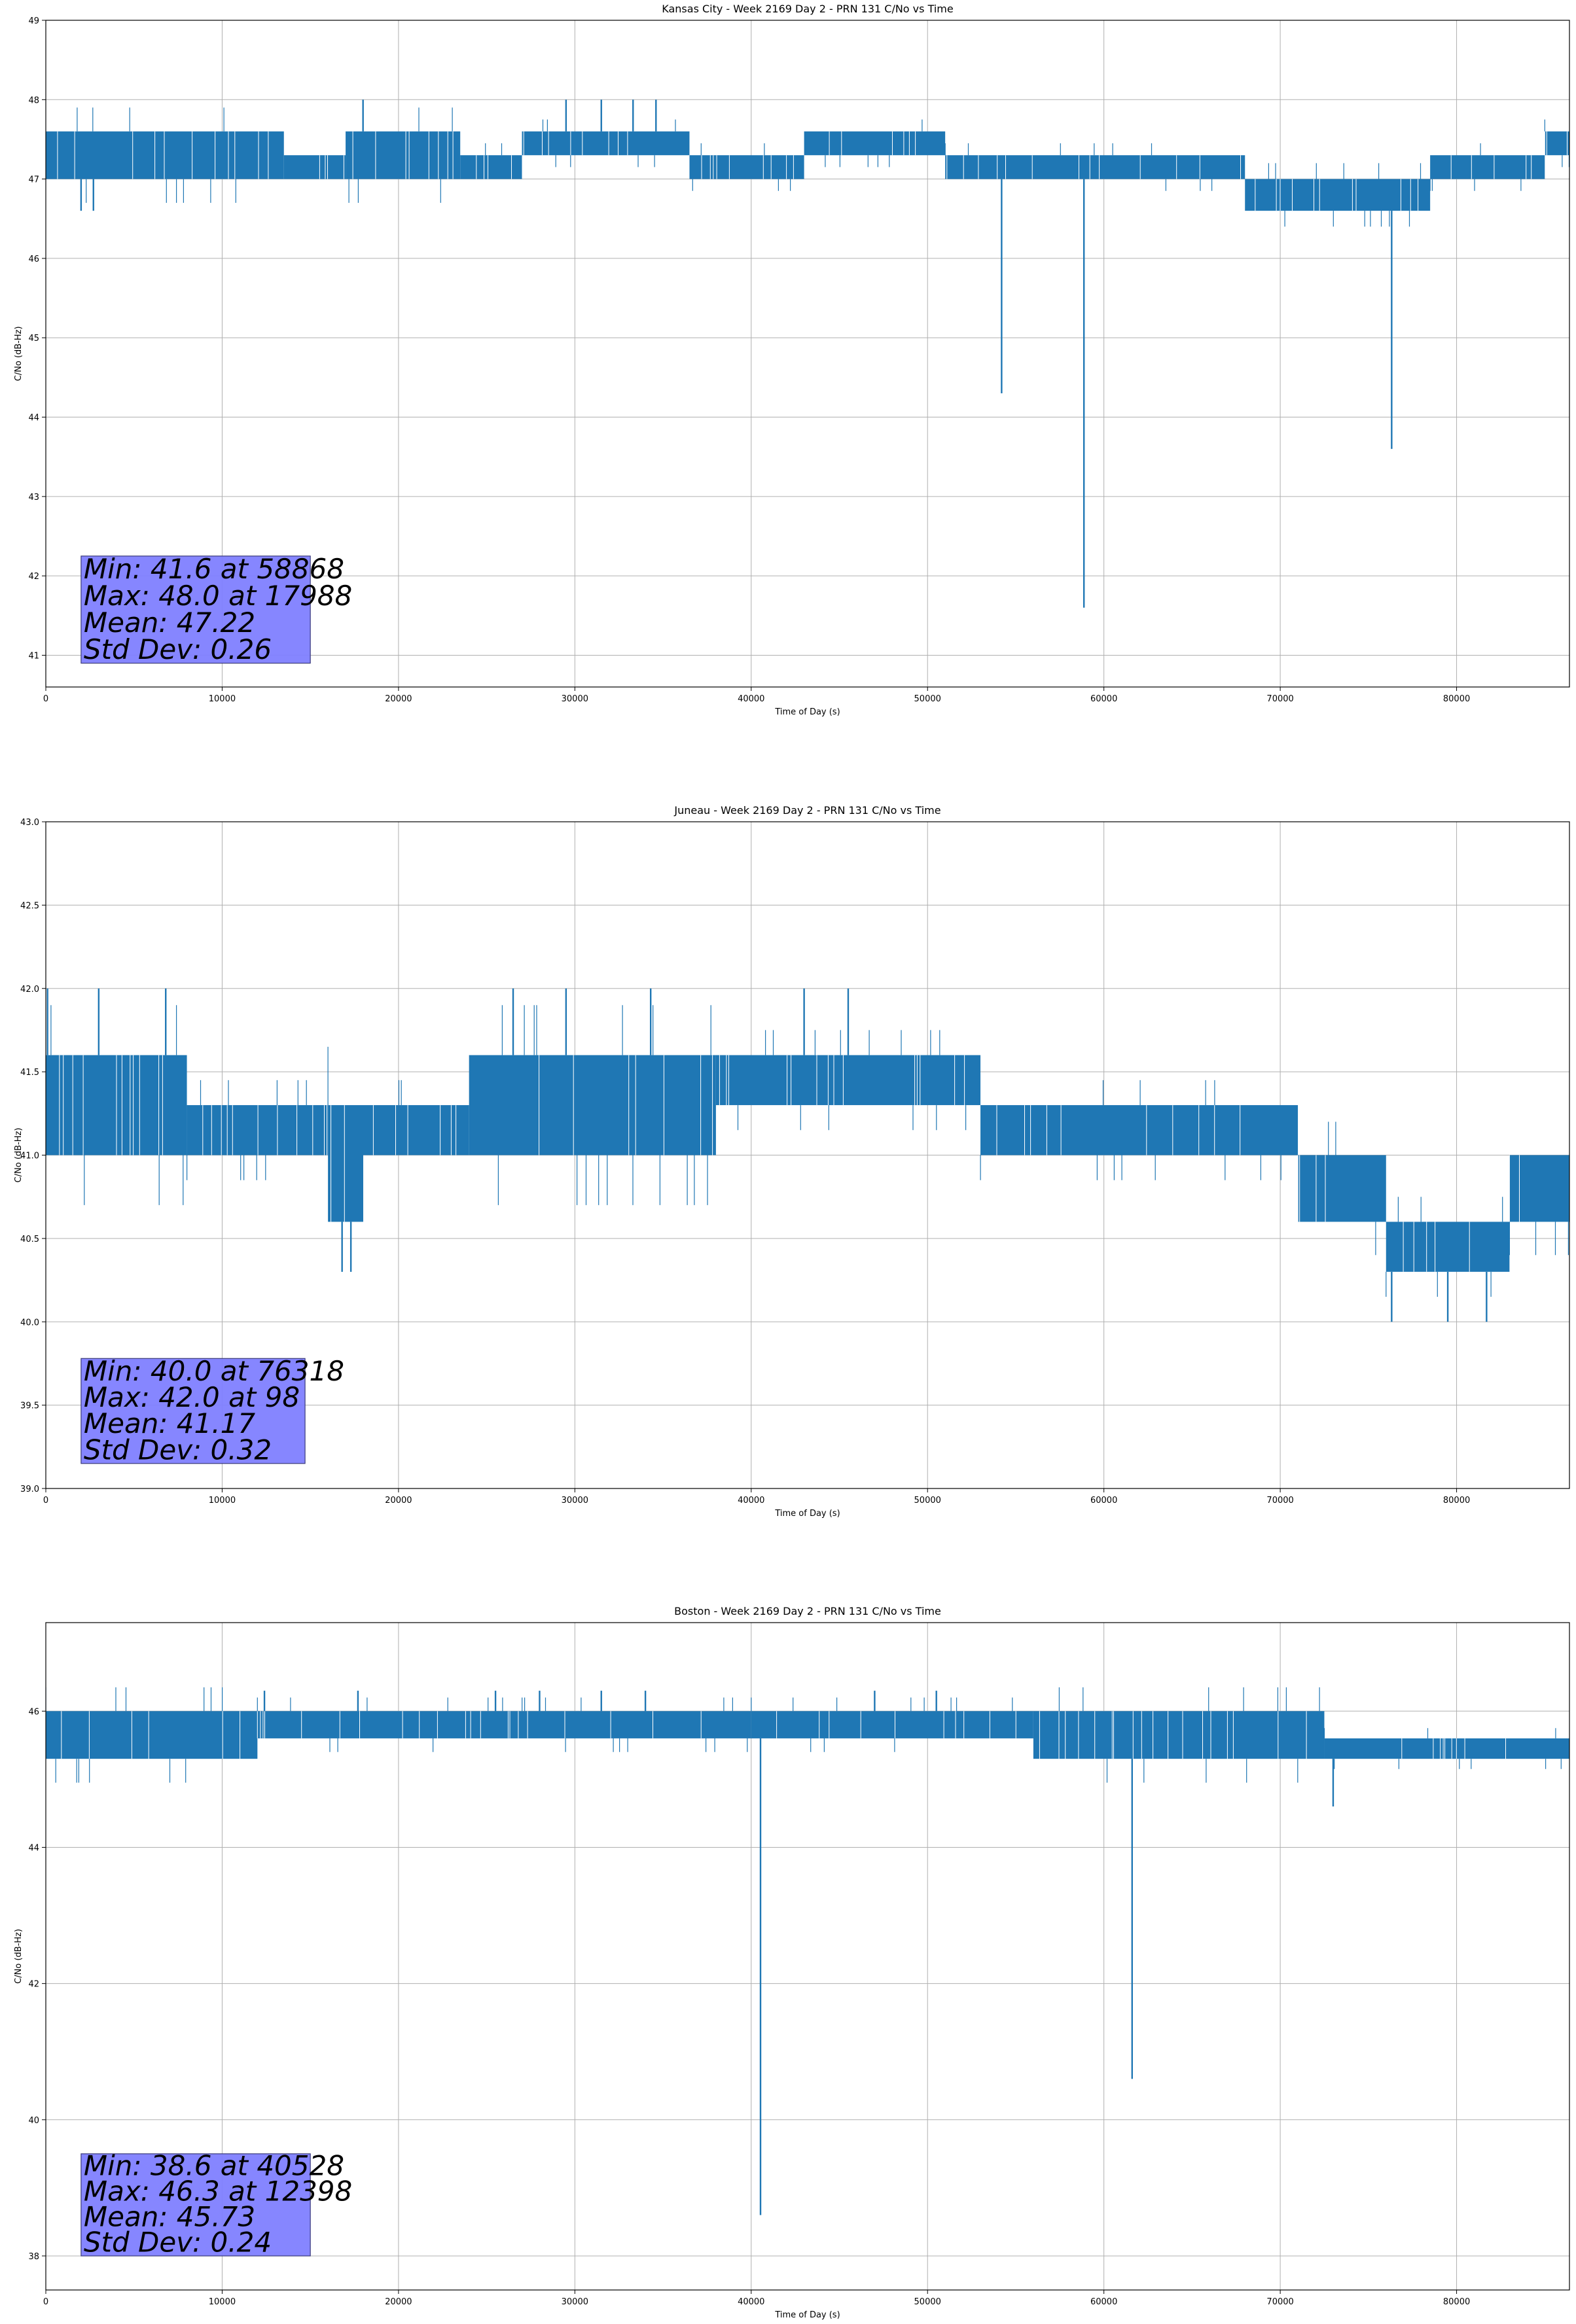 This screenshot has height=2324, width=1576. What do you see at coordinates (33, 21) in the screenshot?
I see `y-tick-label: 49` at bounding box center [33, 21].